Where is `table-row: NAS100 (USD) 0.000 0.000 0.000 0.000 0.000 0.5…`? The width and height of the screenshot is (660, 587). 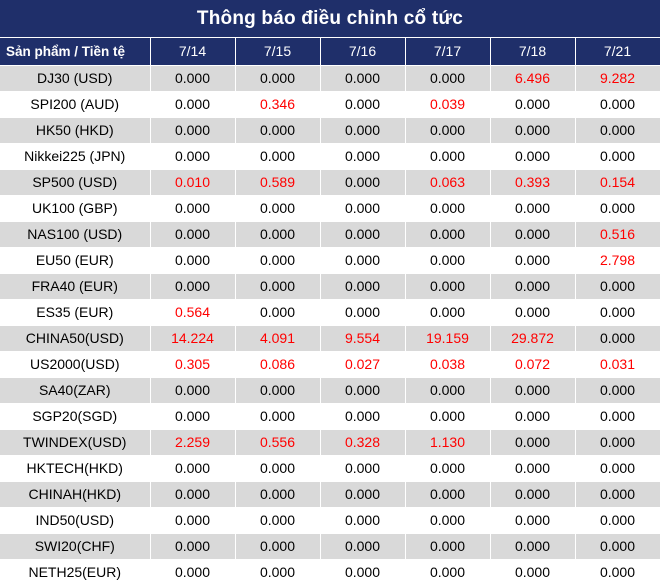
table-row: NAS100 (USD) 0.000 0.000 0.000 0.000 0.000 0.5… is located at coordinates (330, 234).